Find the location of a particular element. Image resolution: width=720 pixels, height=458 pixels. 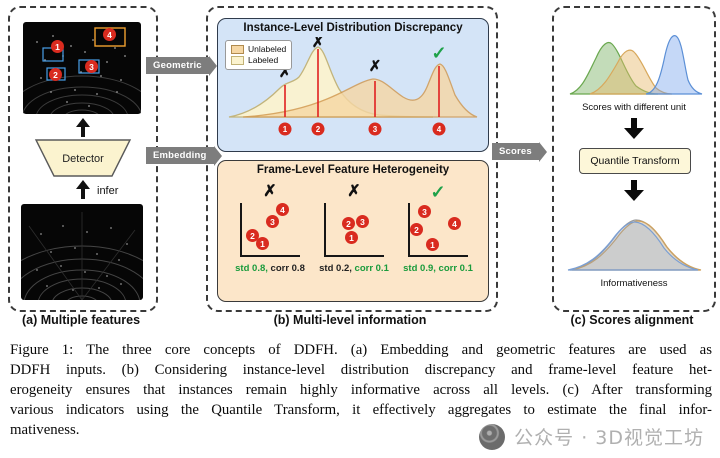

aligned-curve-blue is located at coordinates (633, 246).